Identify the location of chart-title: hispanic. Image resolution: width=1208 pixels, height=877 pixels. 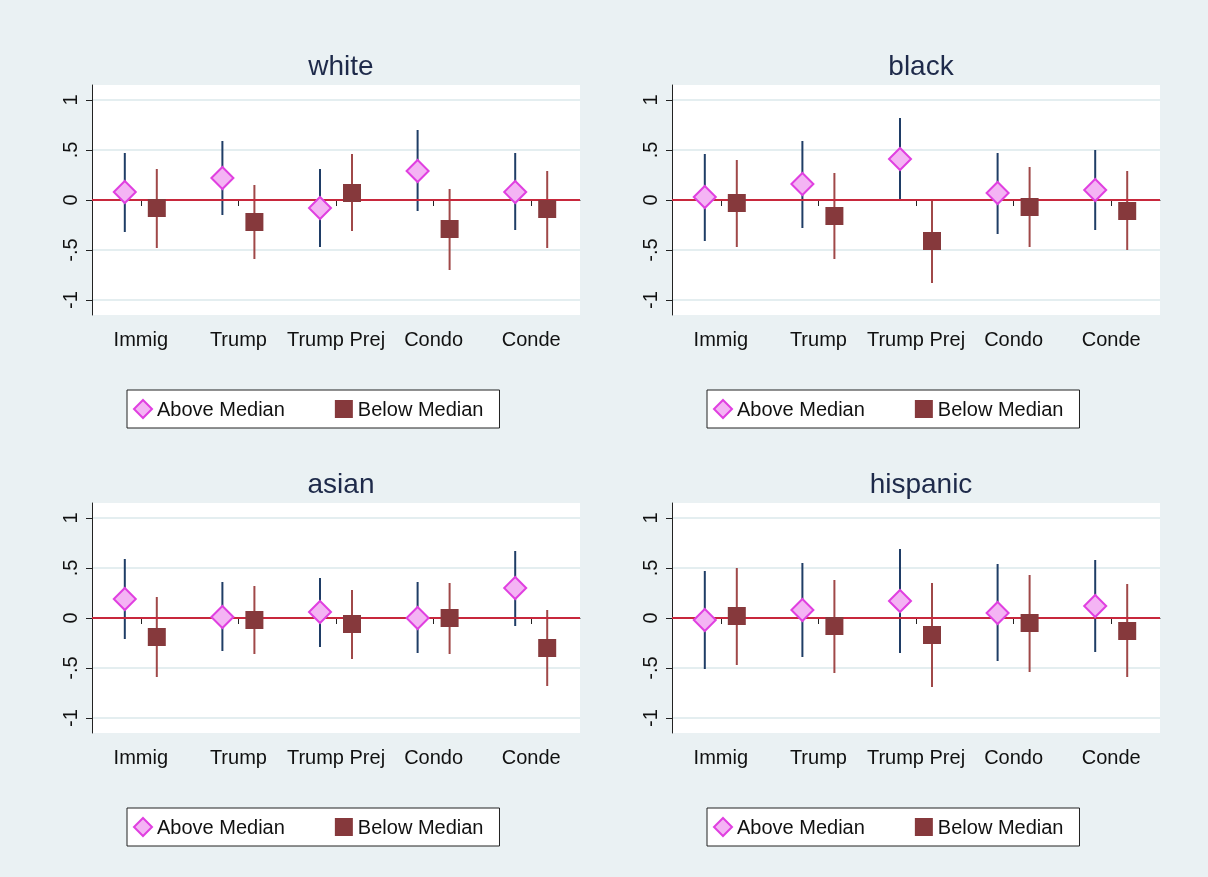
(921, 483).